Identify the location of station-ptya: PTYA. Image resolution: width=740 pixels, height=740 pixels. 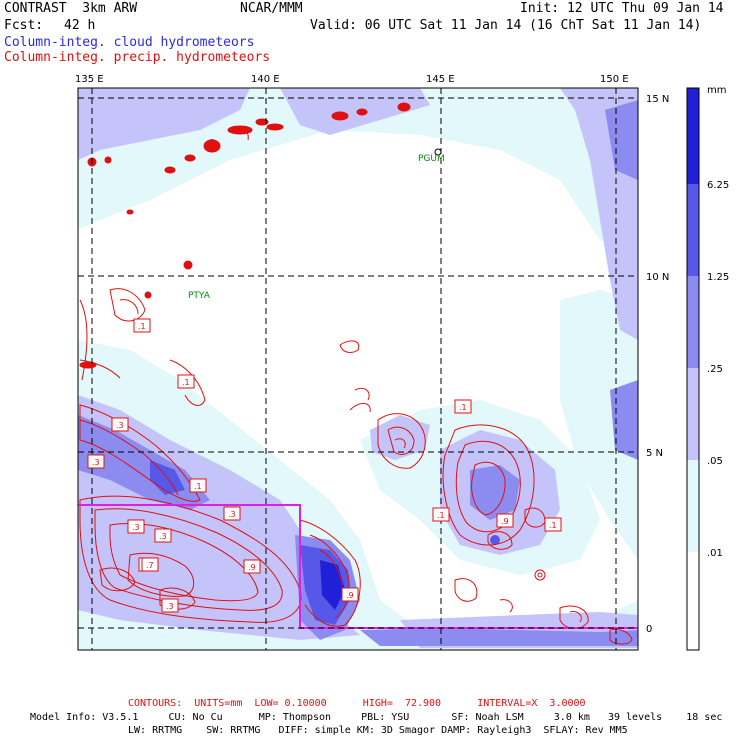
(199, 296).